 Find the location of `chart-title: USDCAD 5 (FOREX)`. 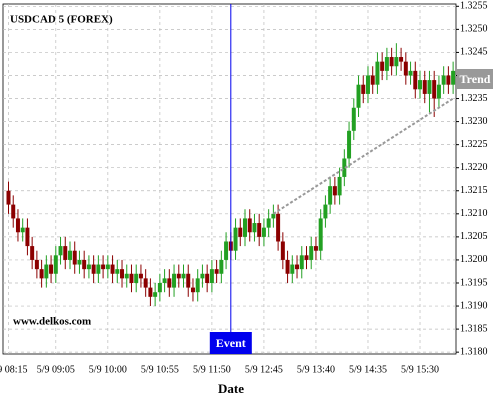

chart-title: USDCAD 5 (FOREX) is located at coordinates (61, 20).